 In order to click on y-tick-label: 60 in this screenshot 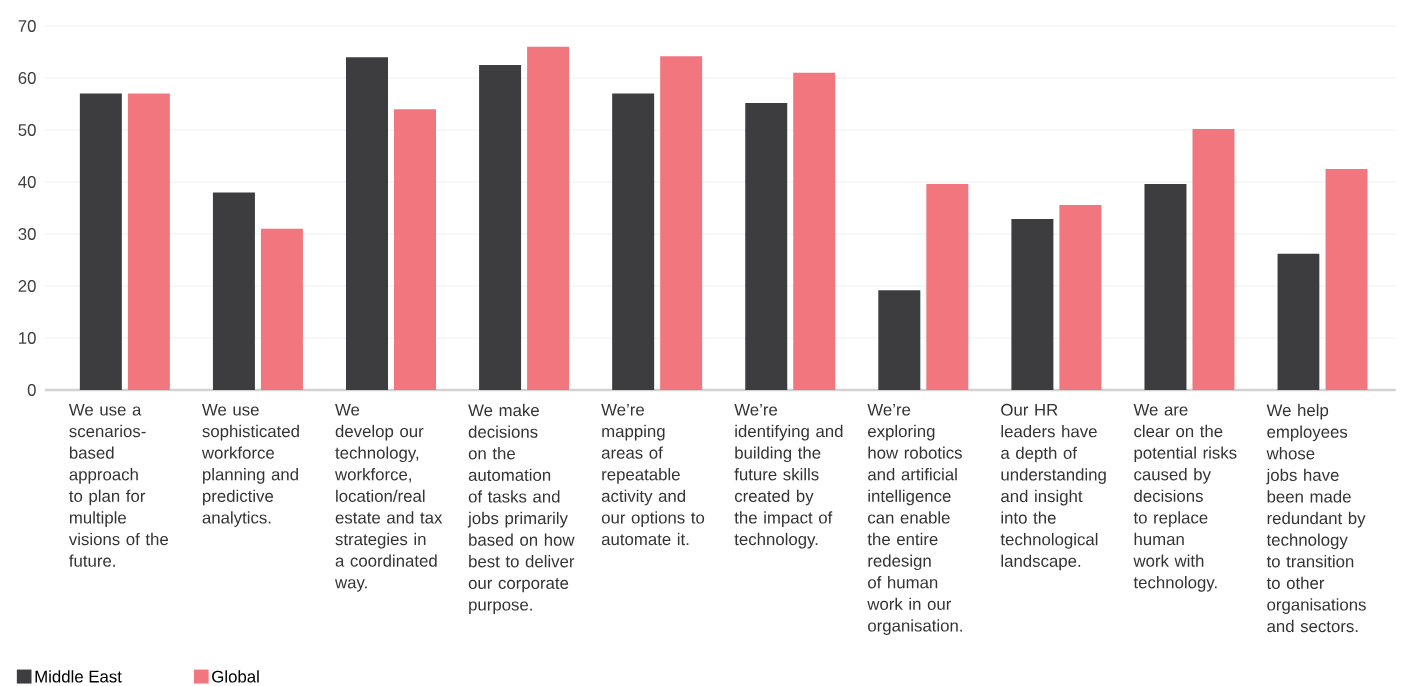, I will do `click(27, 78)`.